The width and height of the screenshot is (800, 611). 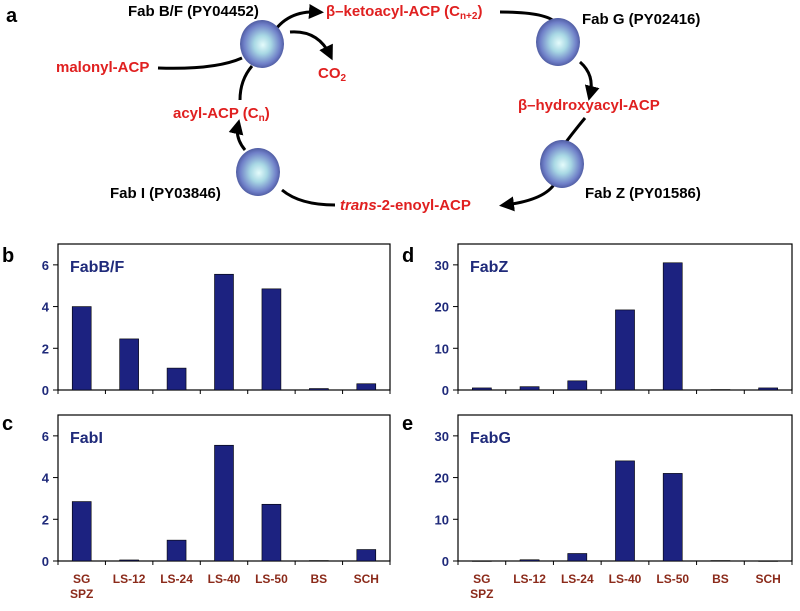 I want to click on enzyme-sphere-fabz, so click(x=562, y=164).